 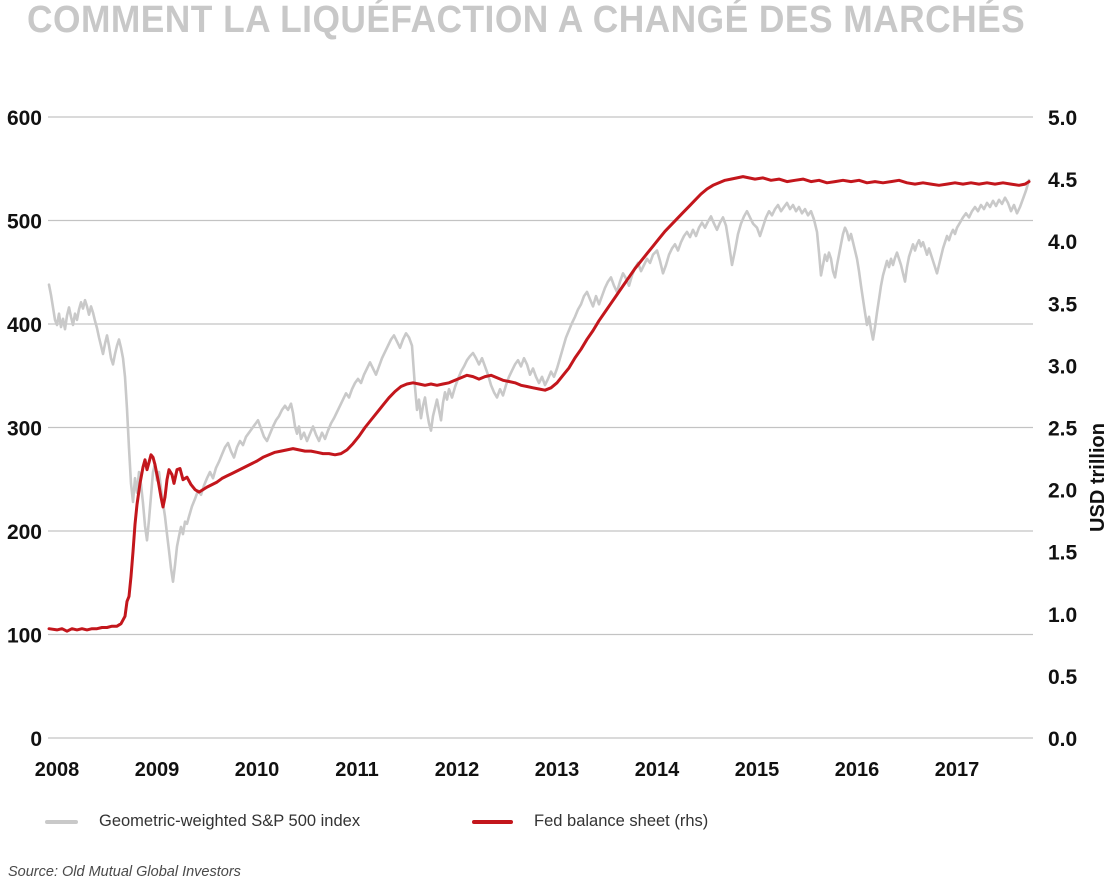 What do you see at coordinates (1063, 180) in the screenshot?
I see `right-axis-tick-label: 4.5` at bounding box center [1063, 180].